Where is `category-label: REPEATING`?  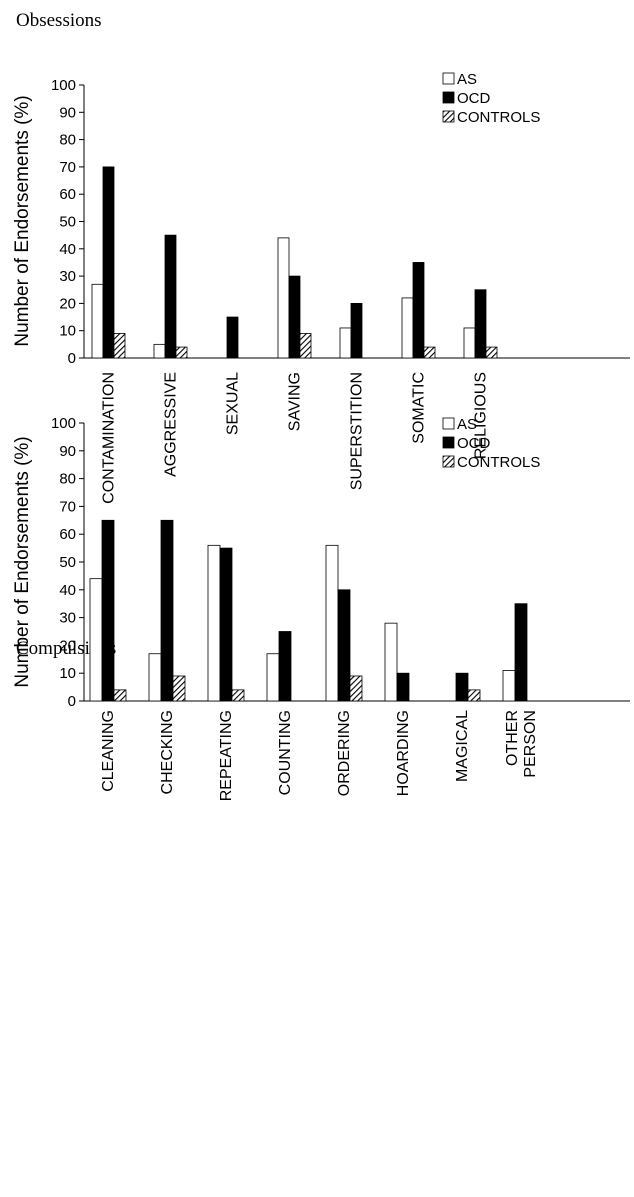 category-label: REPEATING is located at coordinates (226, 755).